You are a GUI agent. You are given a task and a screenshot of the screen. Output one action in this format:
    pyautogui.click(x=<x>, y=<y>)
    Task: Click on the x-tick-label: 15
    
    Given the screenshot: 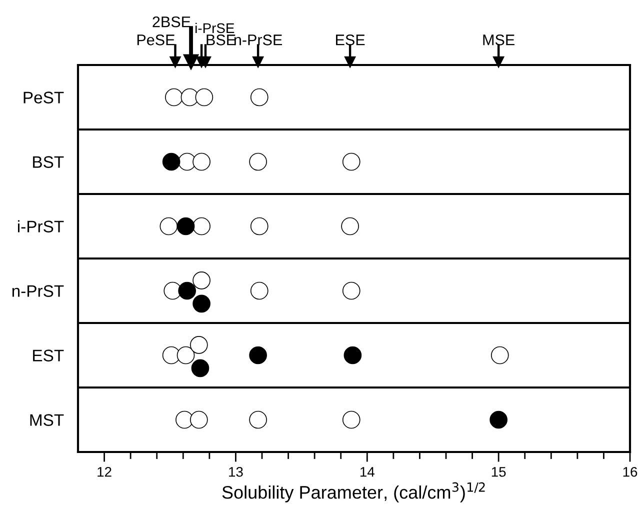 What is the action you would take?
    pyautogui.click(x=499, y=472)
    